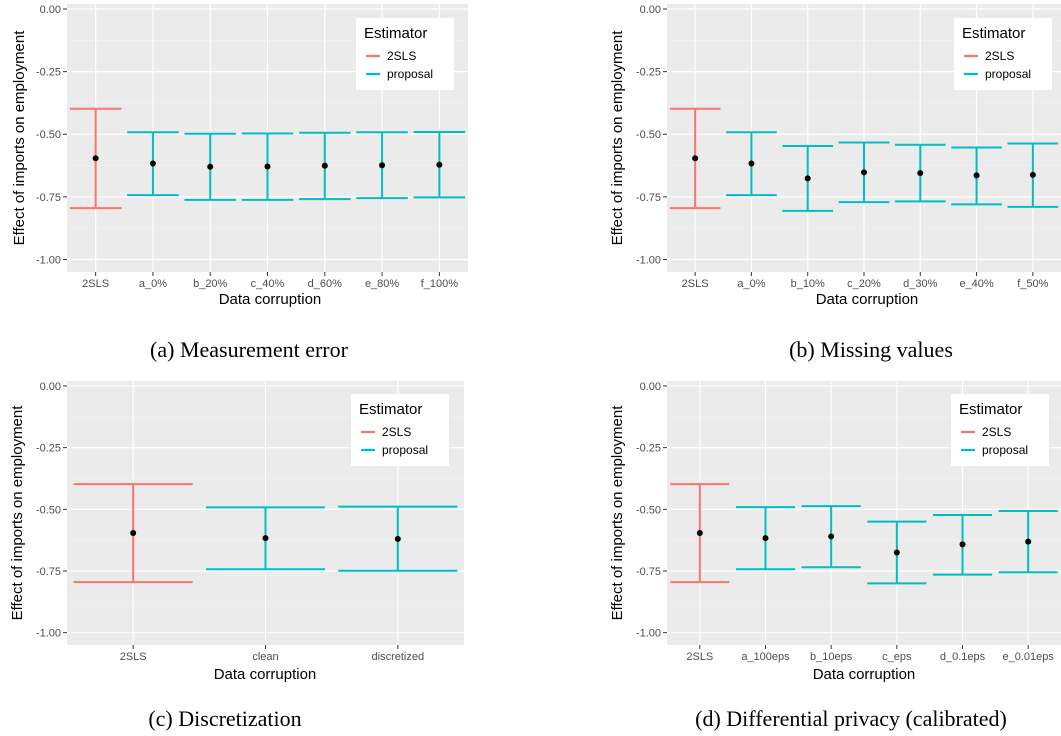  I want to click on x-tick-label: d_0.1eps, so click(963, 657).